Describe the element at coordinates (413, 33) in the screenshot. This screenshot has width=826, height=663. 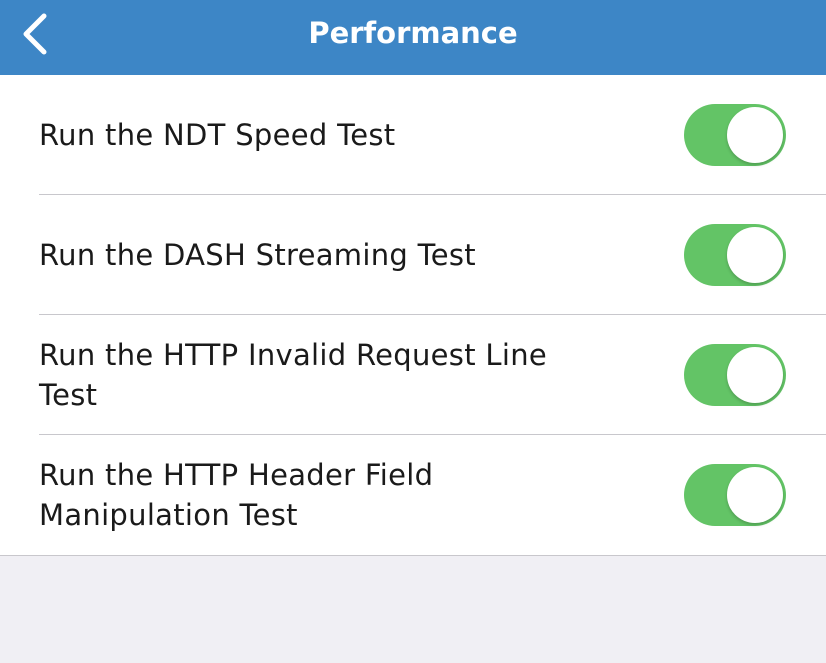
I see `page-title: Performance` at that location.